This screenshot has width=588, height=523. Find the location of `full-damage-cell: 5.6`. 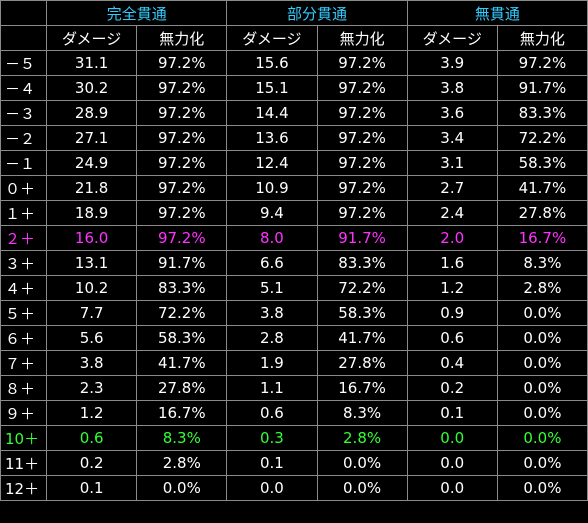

full-damage-cell: 5.6 is located at coordinates (92, 338).